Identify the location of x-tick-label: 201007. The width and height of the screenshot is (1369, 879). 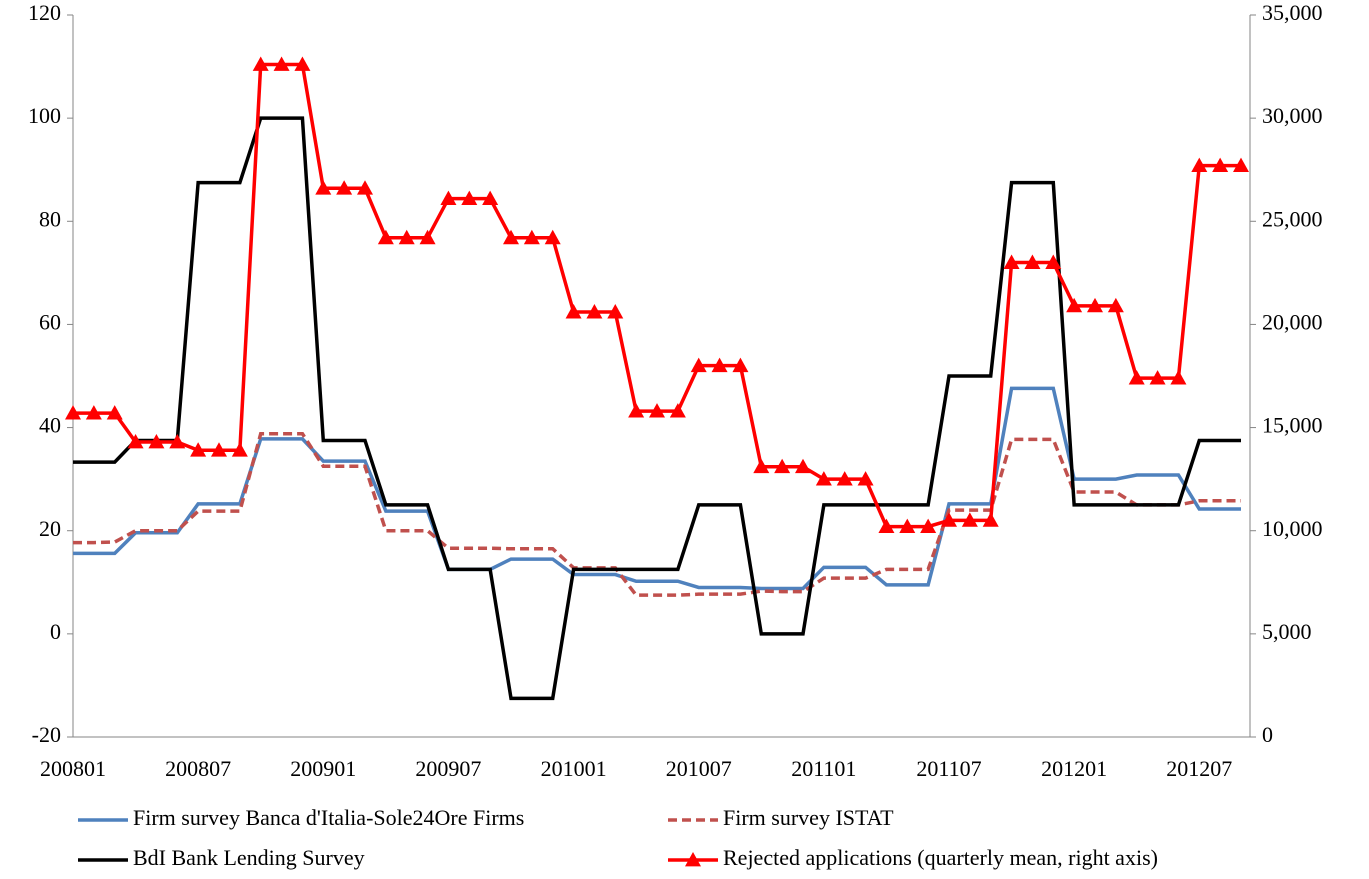
(699, 768).